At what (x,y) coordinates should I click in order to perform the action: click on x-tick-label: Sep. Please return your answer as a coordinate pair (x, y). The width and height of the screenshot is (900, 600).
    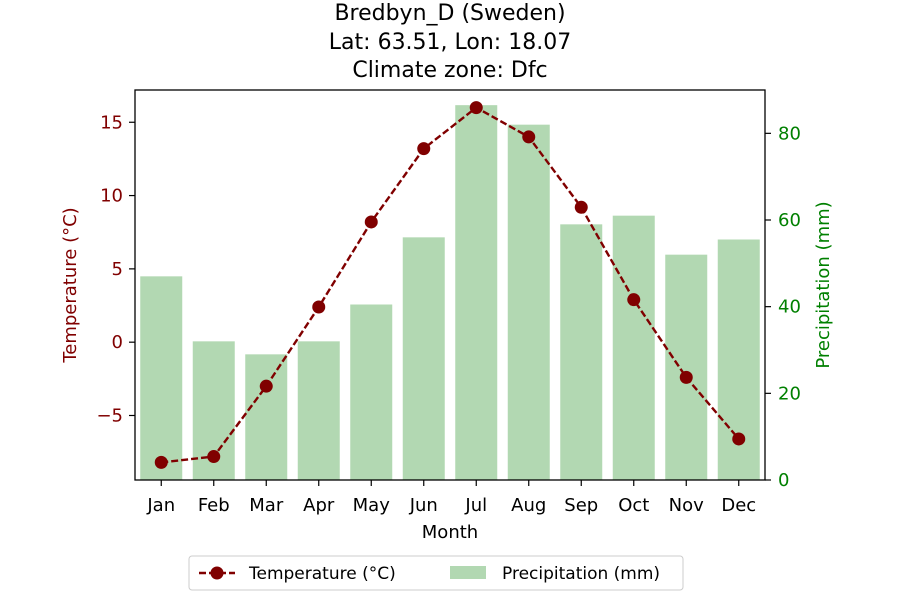
    Looking at the image, I should click on (581, 505).